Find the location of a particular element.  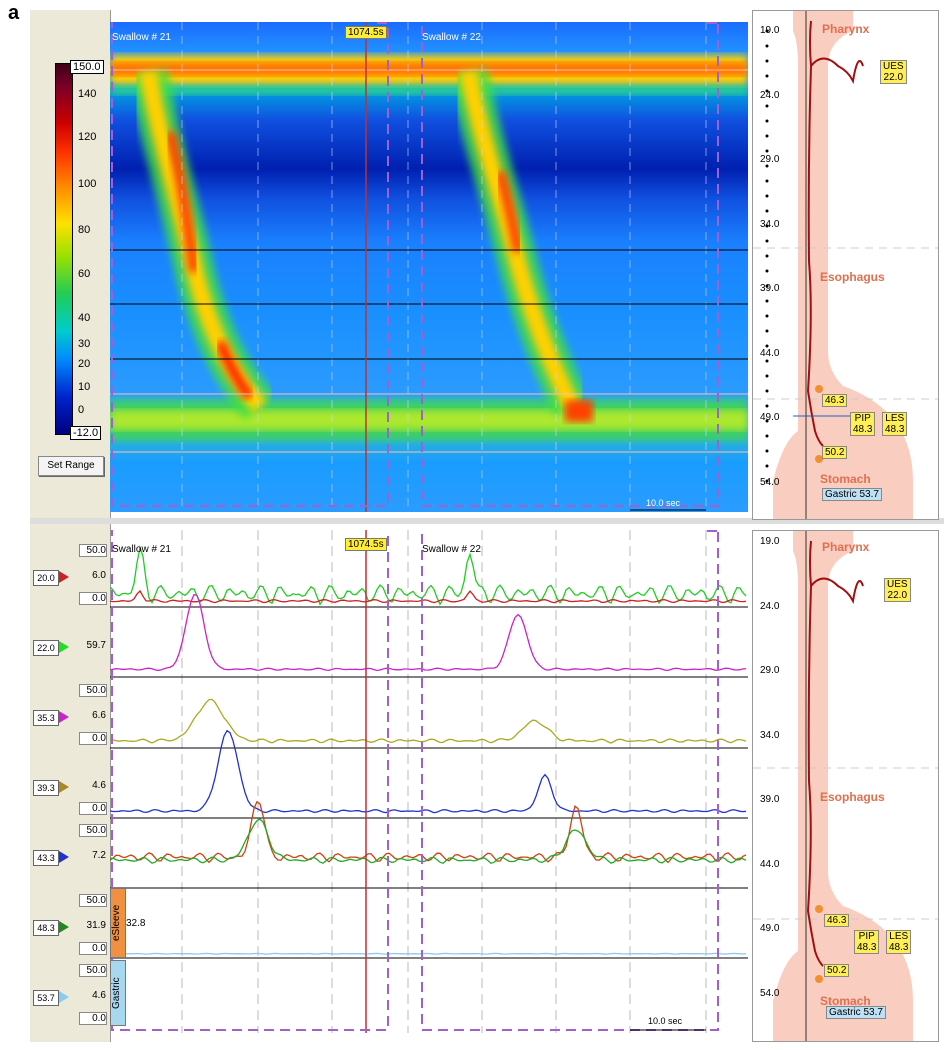

traces-time-cursor-label: 1074.5s is located at coordinates (366, 544).